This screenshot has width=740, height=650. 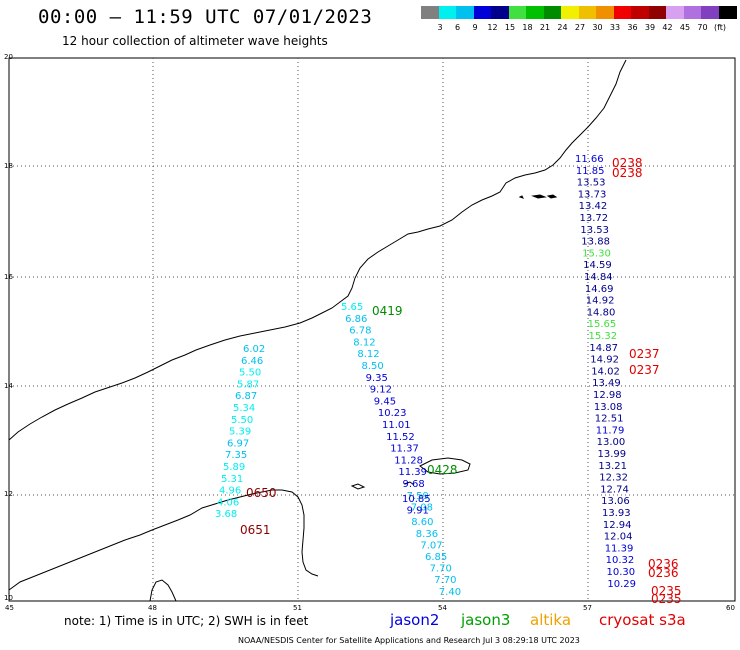 What do you see at coordinates (8, 166) in the screenshot?
I see `y-tick-label: 18` at bounding box center [8, 166].